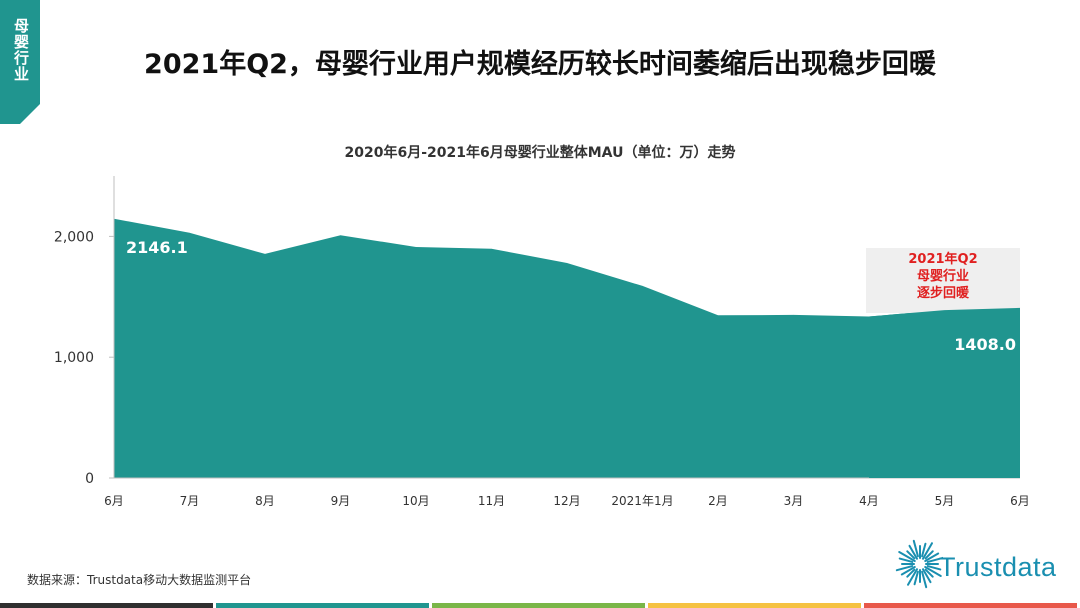 Image resolution: width=1080 pixels, height=608 pixels. Describe the element at coordinates (919, 564) in the screenshot. I see `starburst-icon` at that location.